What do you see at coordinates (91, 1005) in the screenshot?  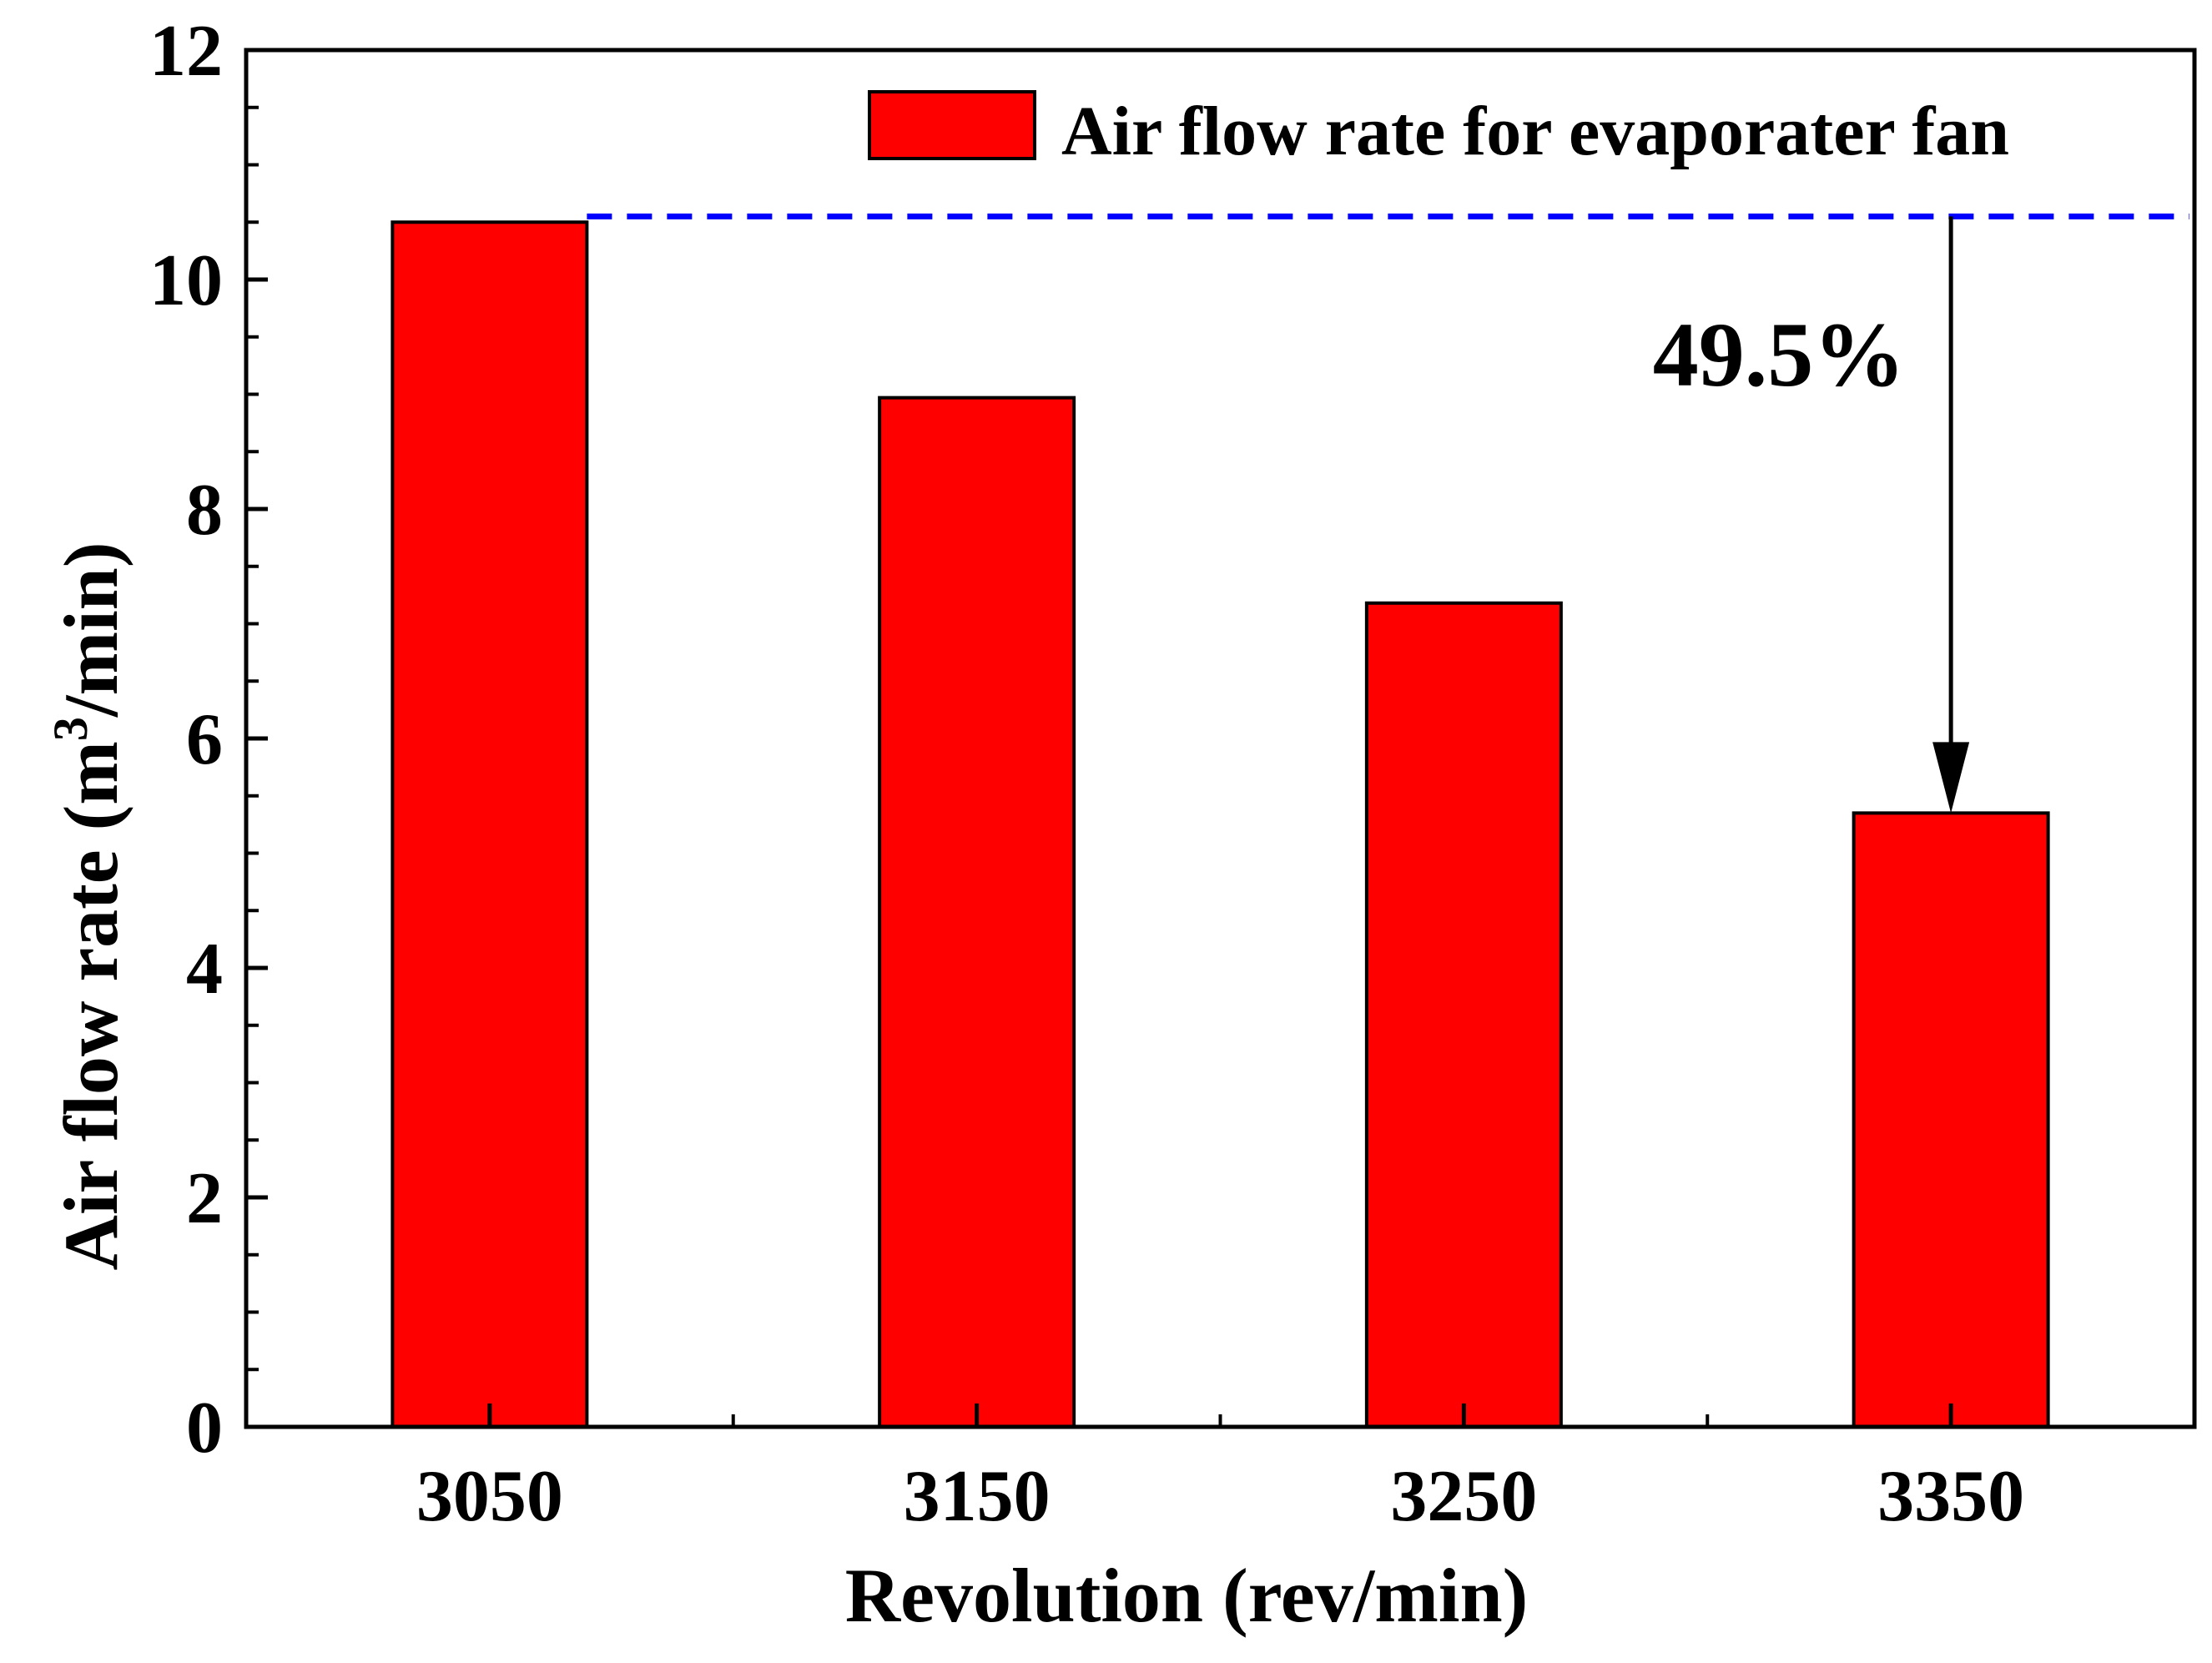 I see `y-axis-label-main: Air flow rate (m` at bounding box center [91, 1005].